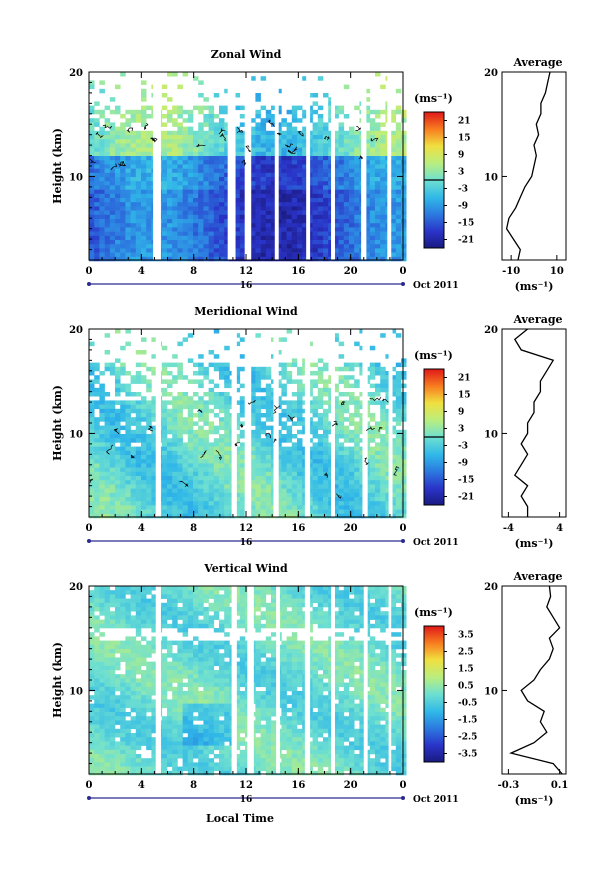  Describe the element at coordinates (464, 122) in the screenshot. I see `colorbar-tick-label: 21` at that location.